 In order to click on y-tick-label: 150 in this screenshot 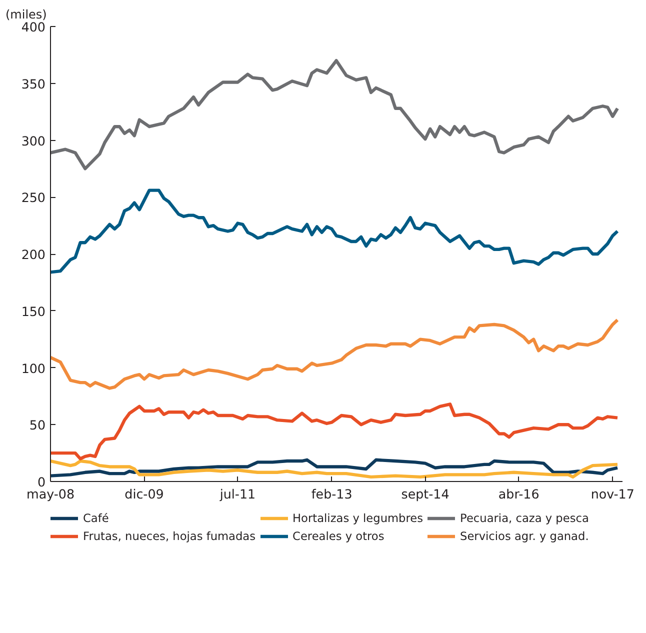, I will do `click(33, 311)`.